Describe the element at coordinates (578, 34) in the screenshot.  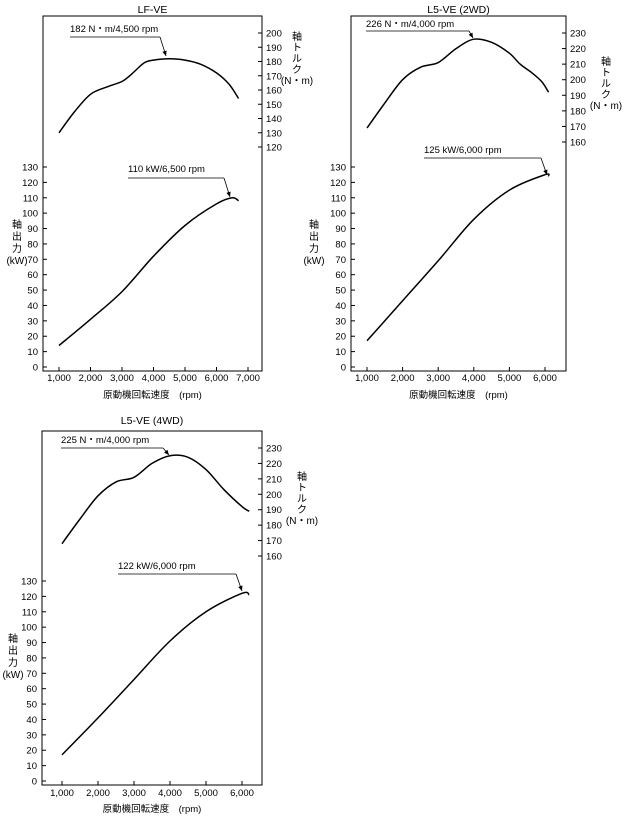
I see `torque-tick-label: 230` at that location.